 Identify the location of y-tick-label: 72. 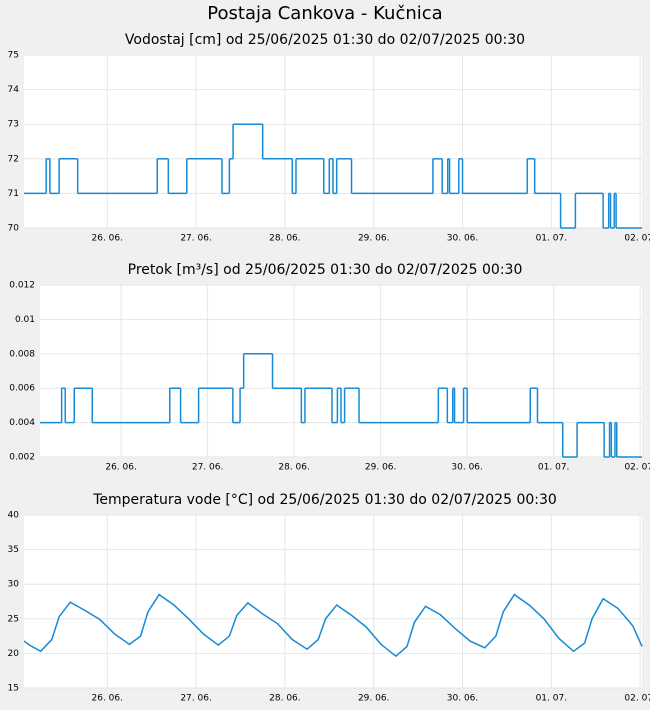
(13, 159).